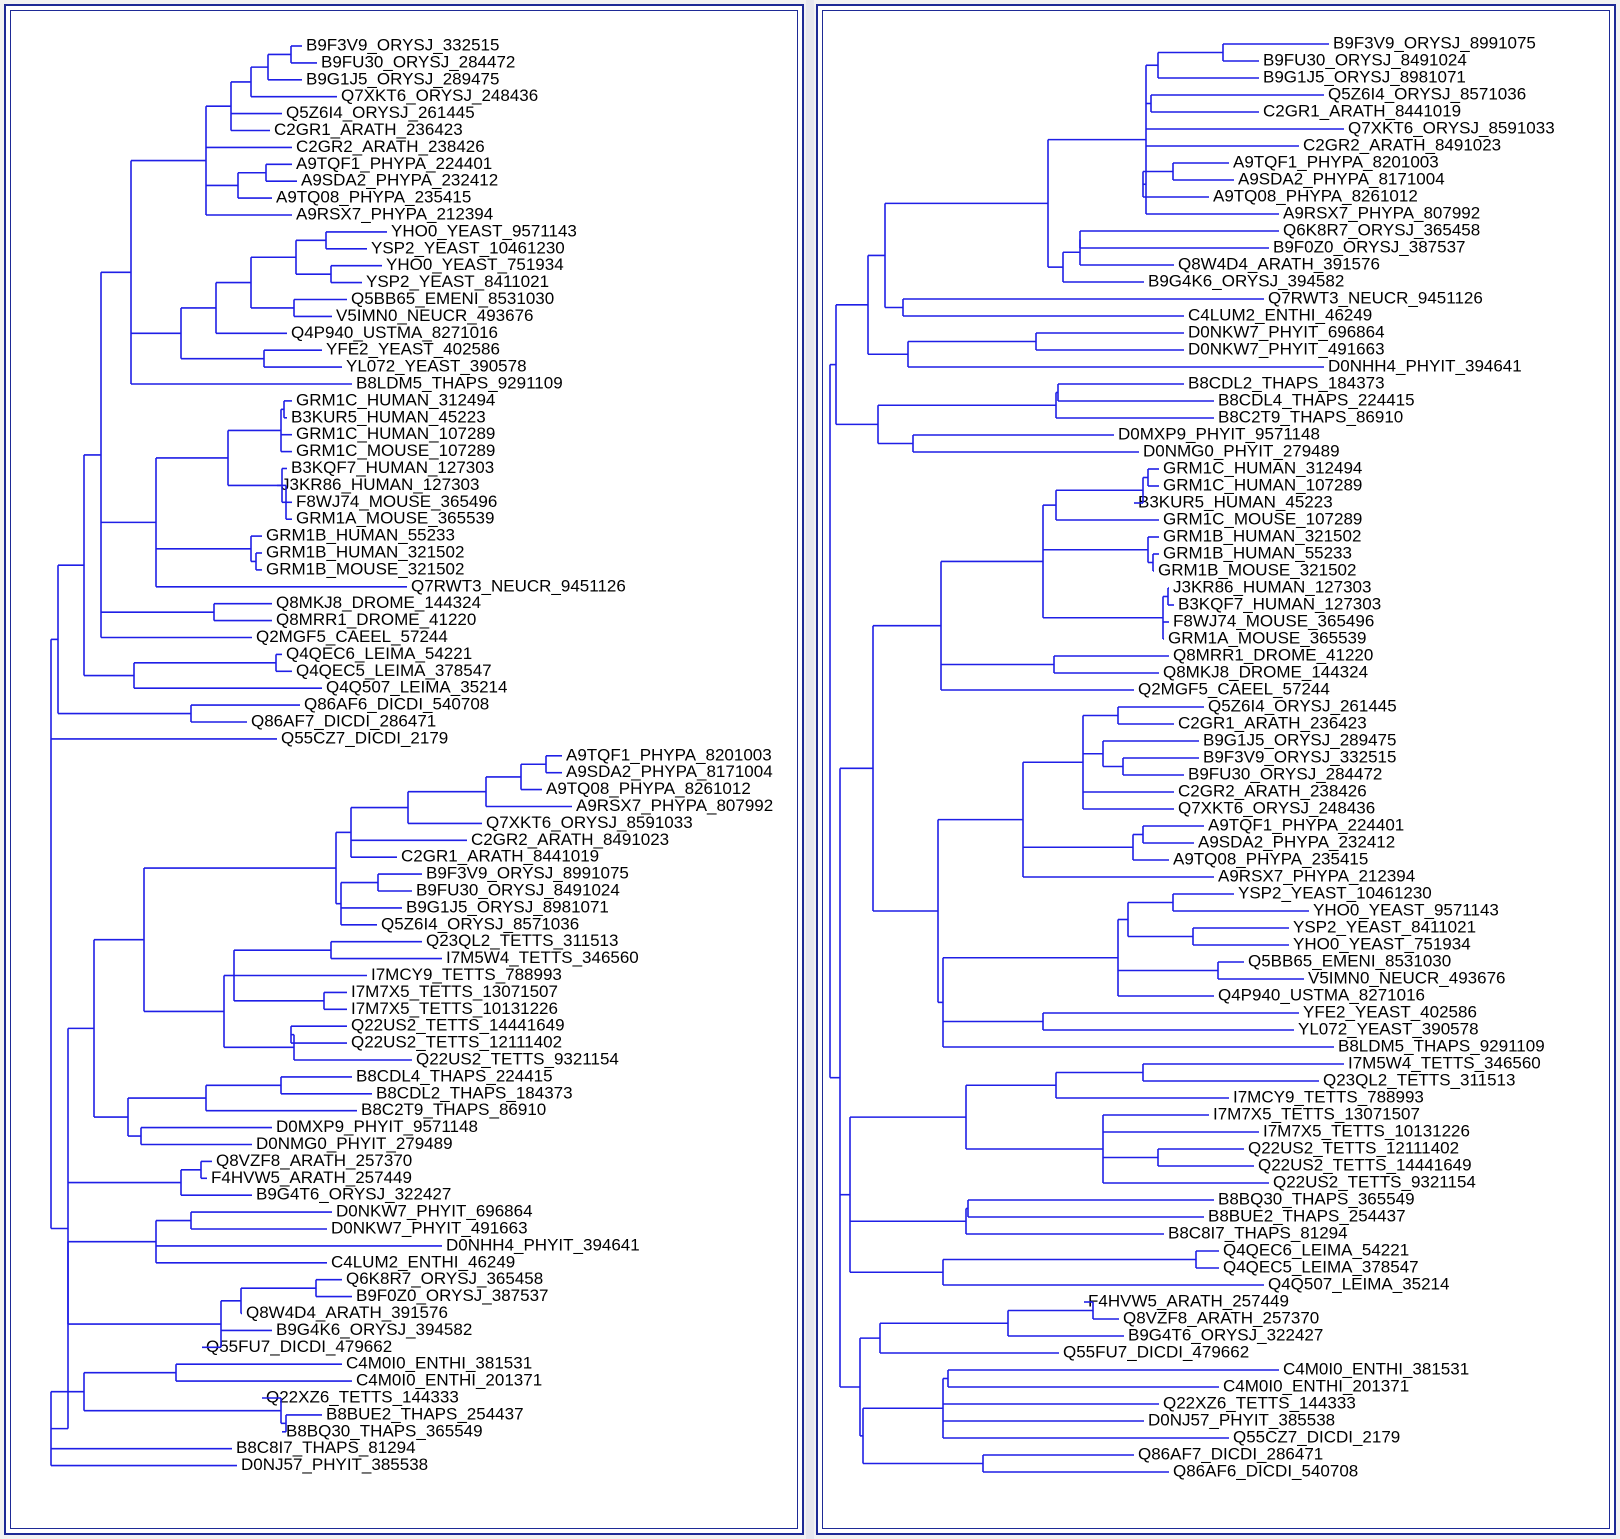 The height and width of the screenshot is (1539, 1620). What do you see at coordinates (475, 264) in the screenshot?
I see `leaf-label: YHO0_YEAST_751934` at bounding box center [475, 264].